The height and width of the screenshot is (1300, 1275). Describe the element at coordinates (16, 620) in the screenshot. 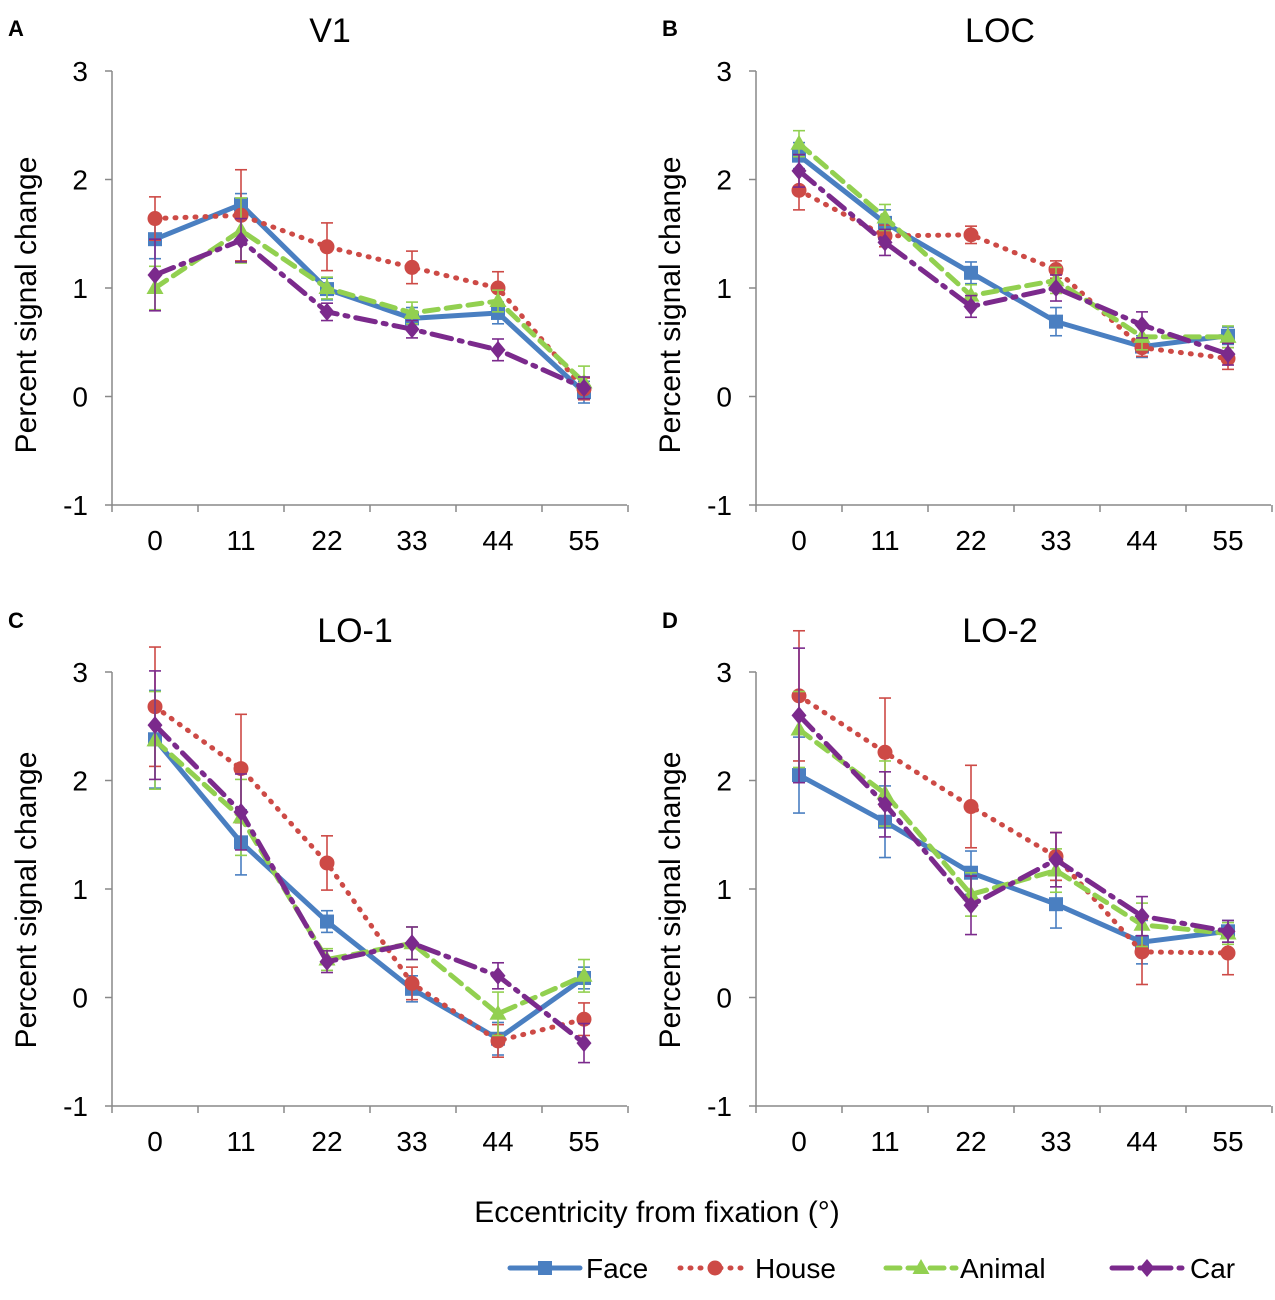

I see `panel-letter: C` at that location.